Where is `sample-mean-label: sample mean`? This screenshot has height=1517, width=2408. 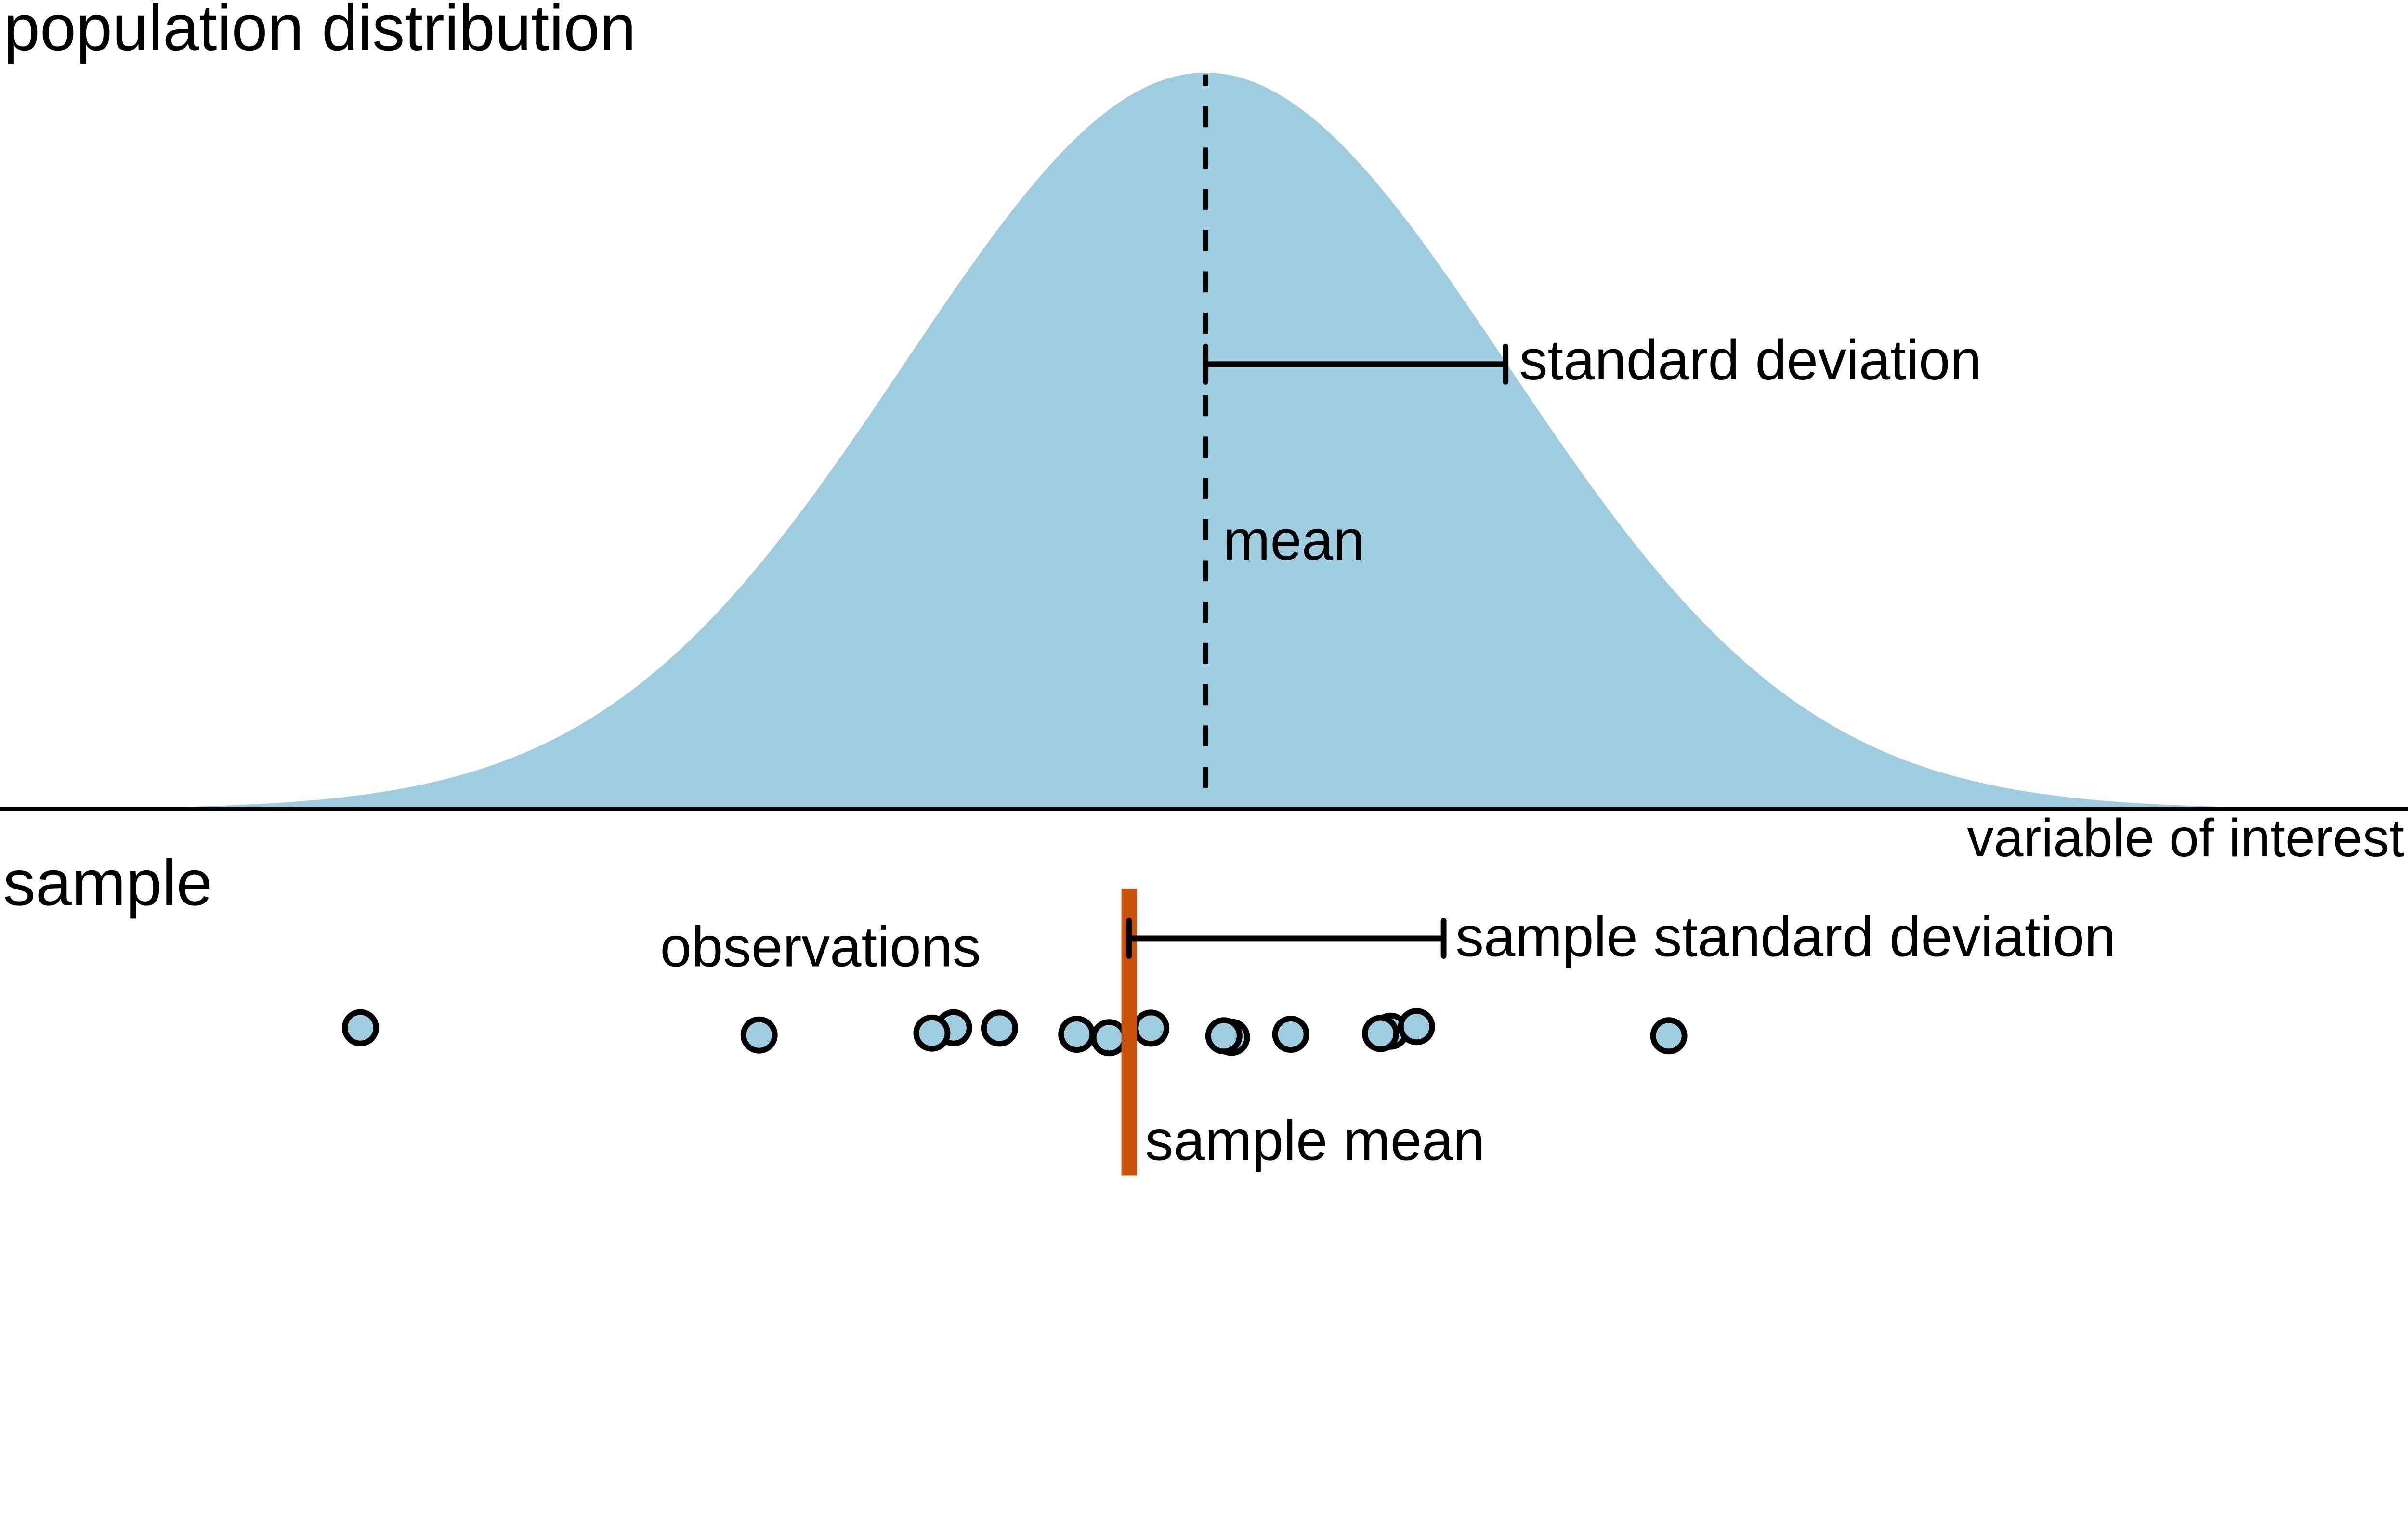
sample-mean-label: sample mean is located at coordinates (1315, 1140).